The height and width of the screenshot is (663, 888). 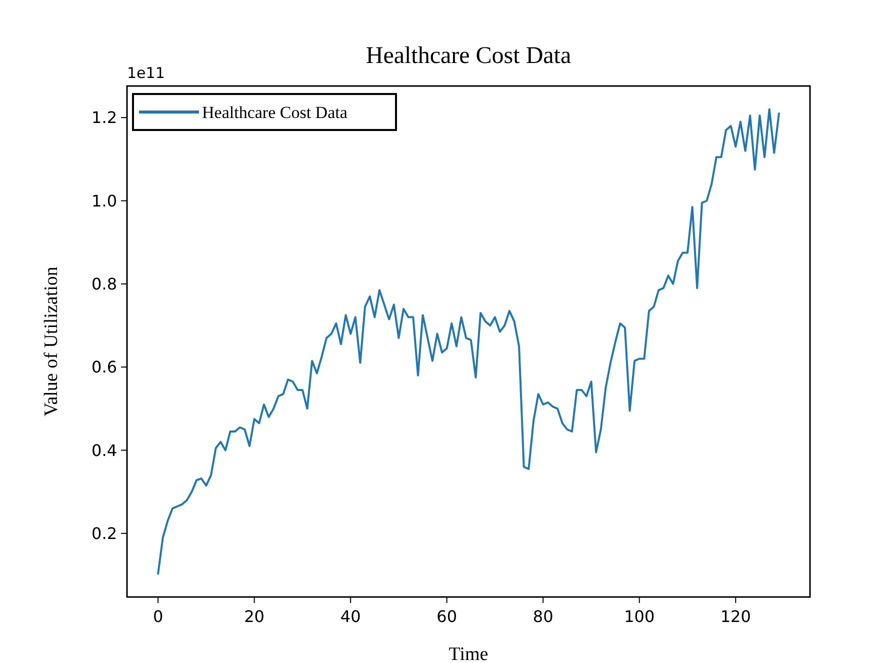 I want to click on x-tick-label: 60, so click(x=447, y=616).